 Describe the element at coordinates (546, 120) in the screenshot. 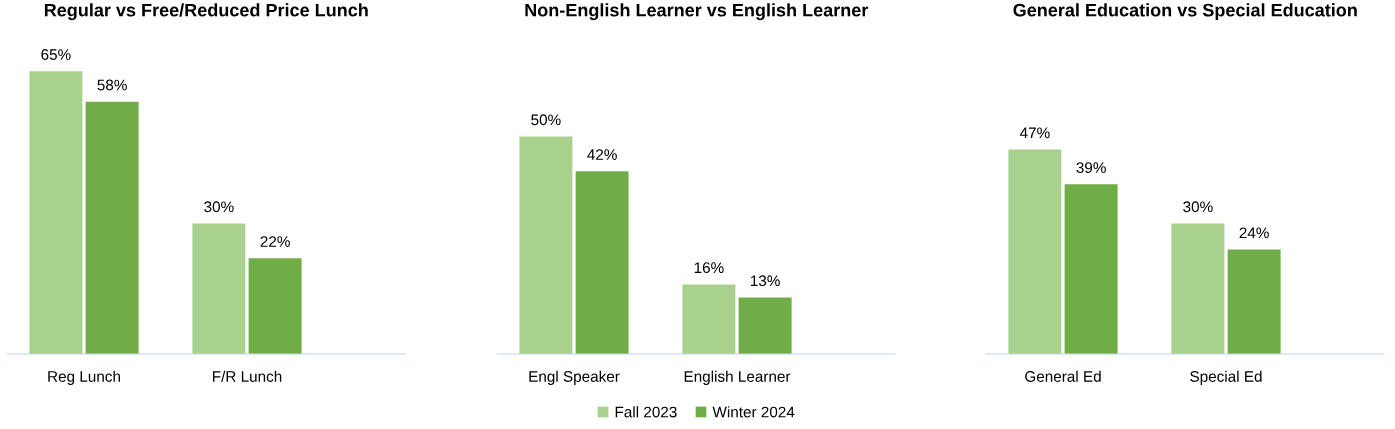

I see `data-label: 50%` at that location.